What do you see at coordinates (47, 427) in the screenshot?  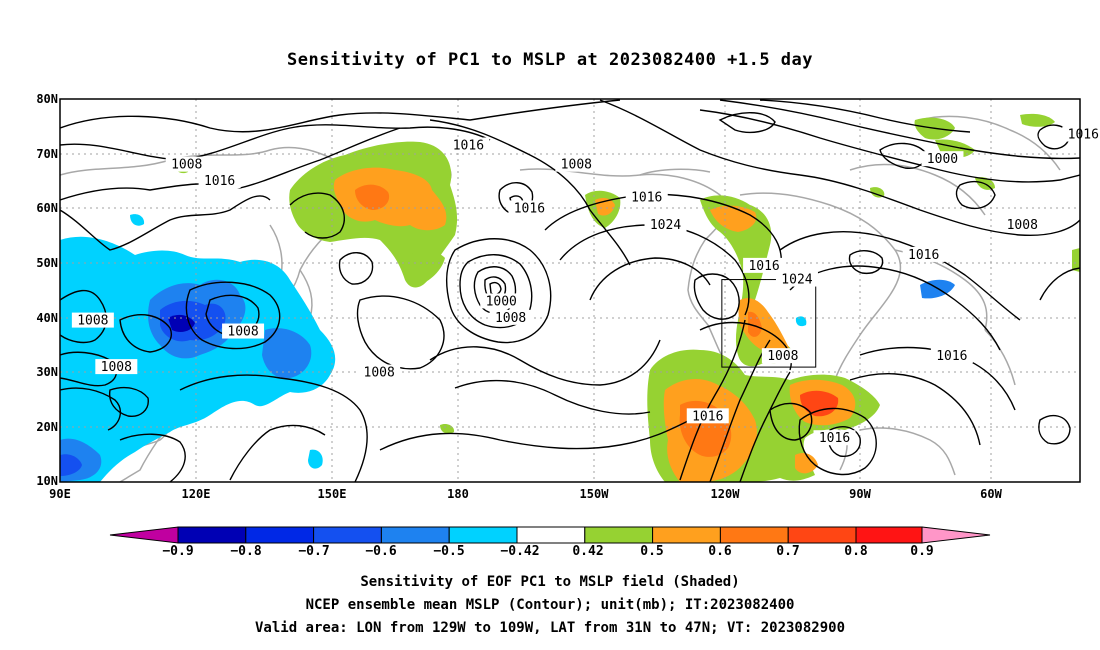 I see `lat-label-20n: 20N` at bounding box center [47, 427].